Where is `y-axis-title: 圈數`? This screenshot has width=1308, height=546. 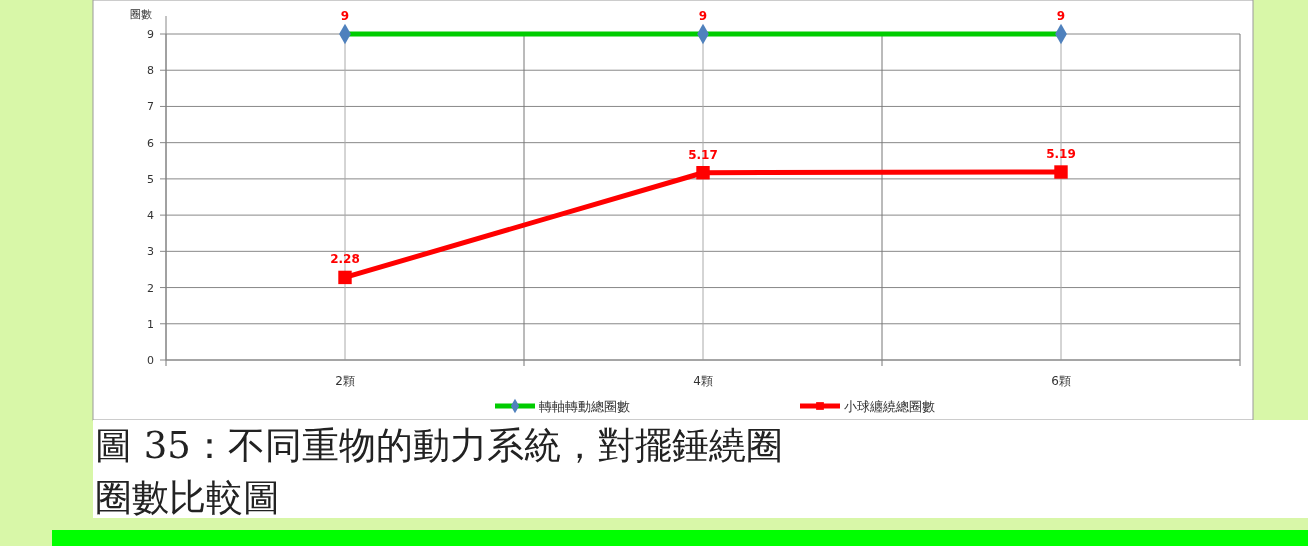 y-axis-title: 圈數 is located at coordinates (141, 14).